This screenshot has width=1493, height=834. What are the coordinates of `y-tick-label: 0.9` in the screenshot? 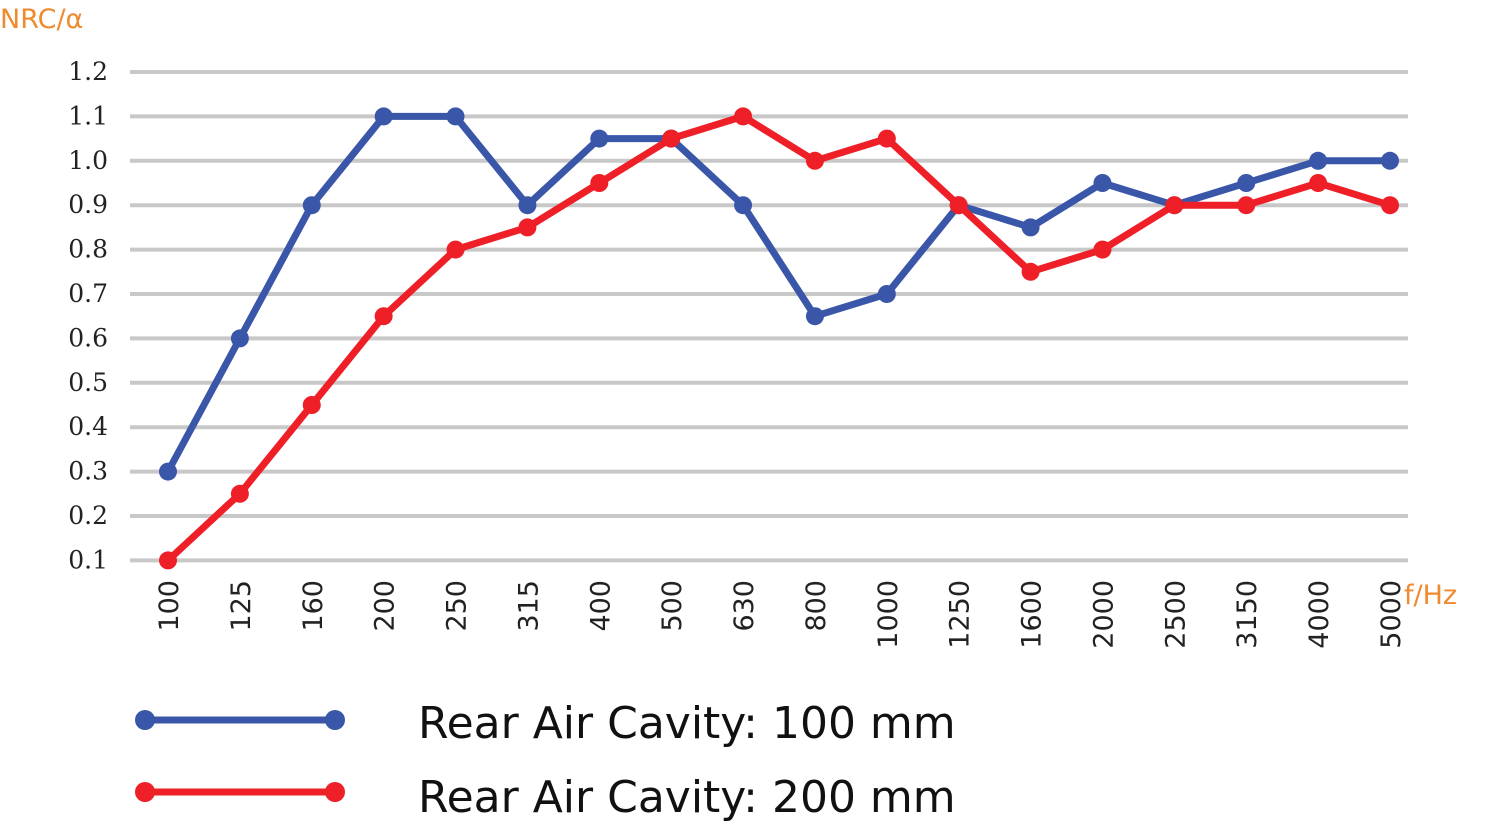 It's located at (88, 204).